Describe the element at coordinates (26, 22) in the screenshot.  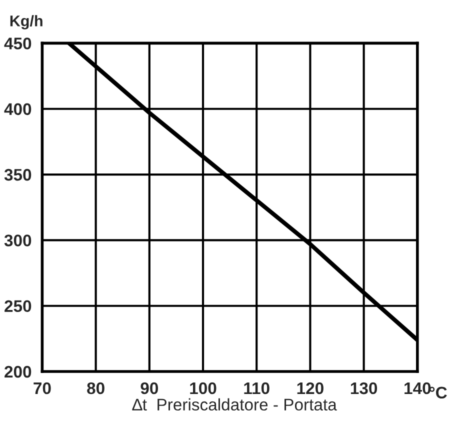
I see `y-axis-title: Kg/h` at that location.